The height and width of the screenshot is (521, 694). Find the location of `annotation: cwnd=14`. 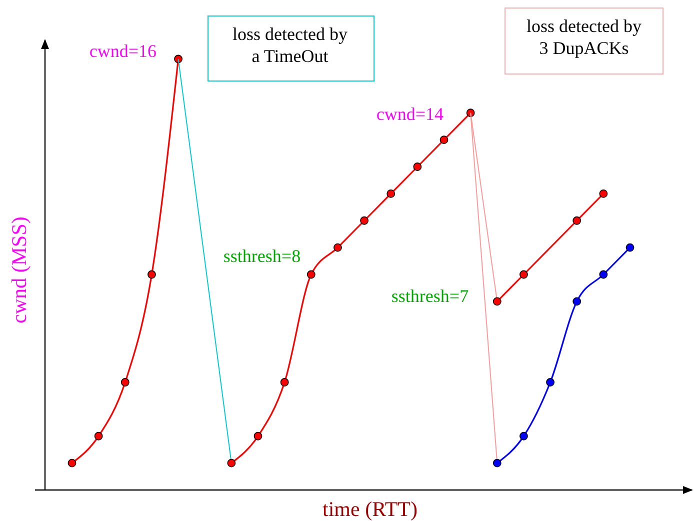

annotation: cwnd=14 is located at coordinates (410, 114).